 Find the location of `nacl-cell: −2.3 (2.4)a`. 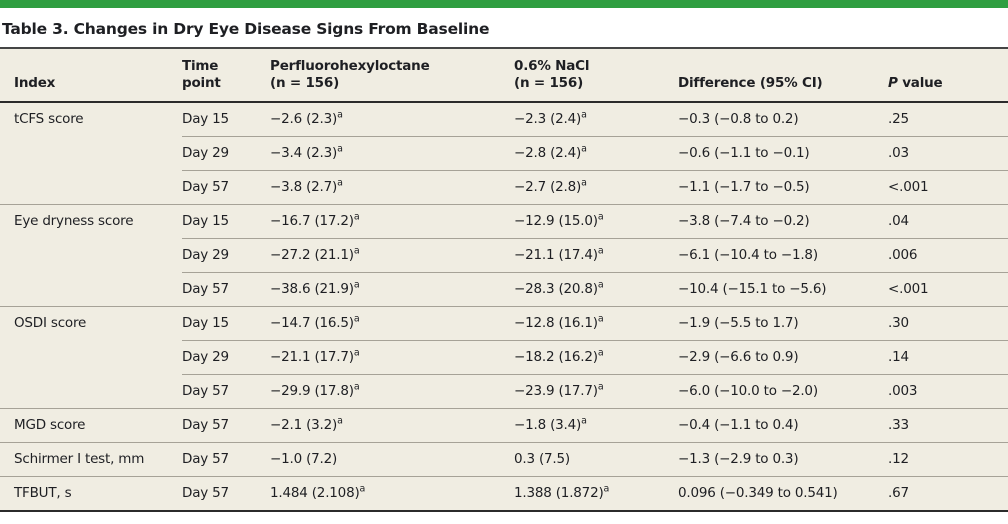

nacl-cell: −2.3 (2.4)a is located at coordinates (550, 118).